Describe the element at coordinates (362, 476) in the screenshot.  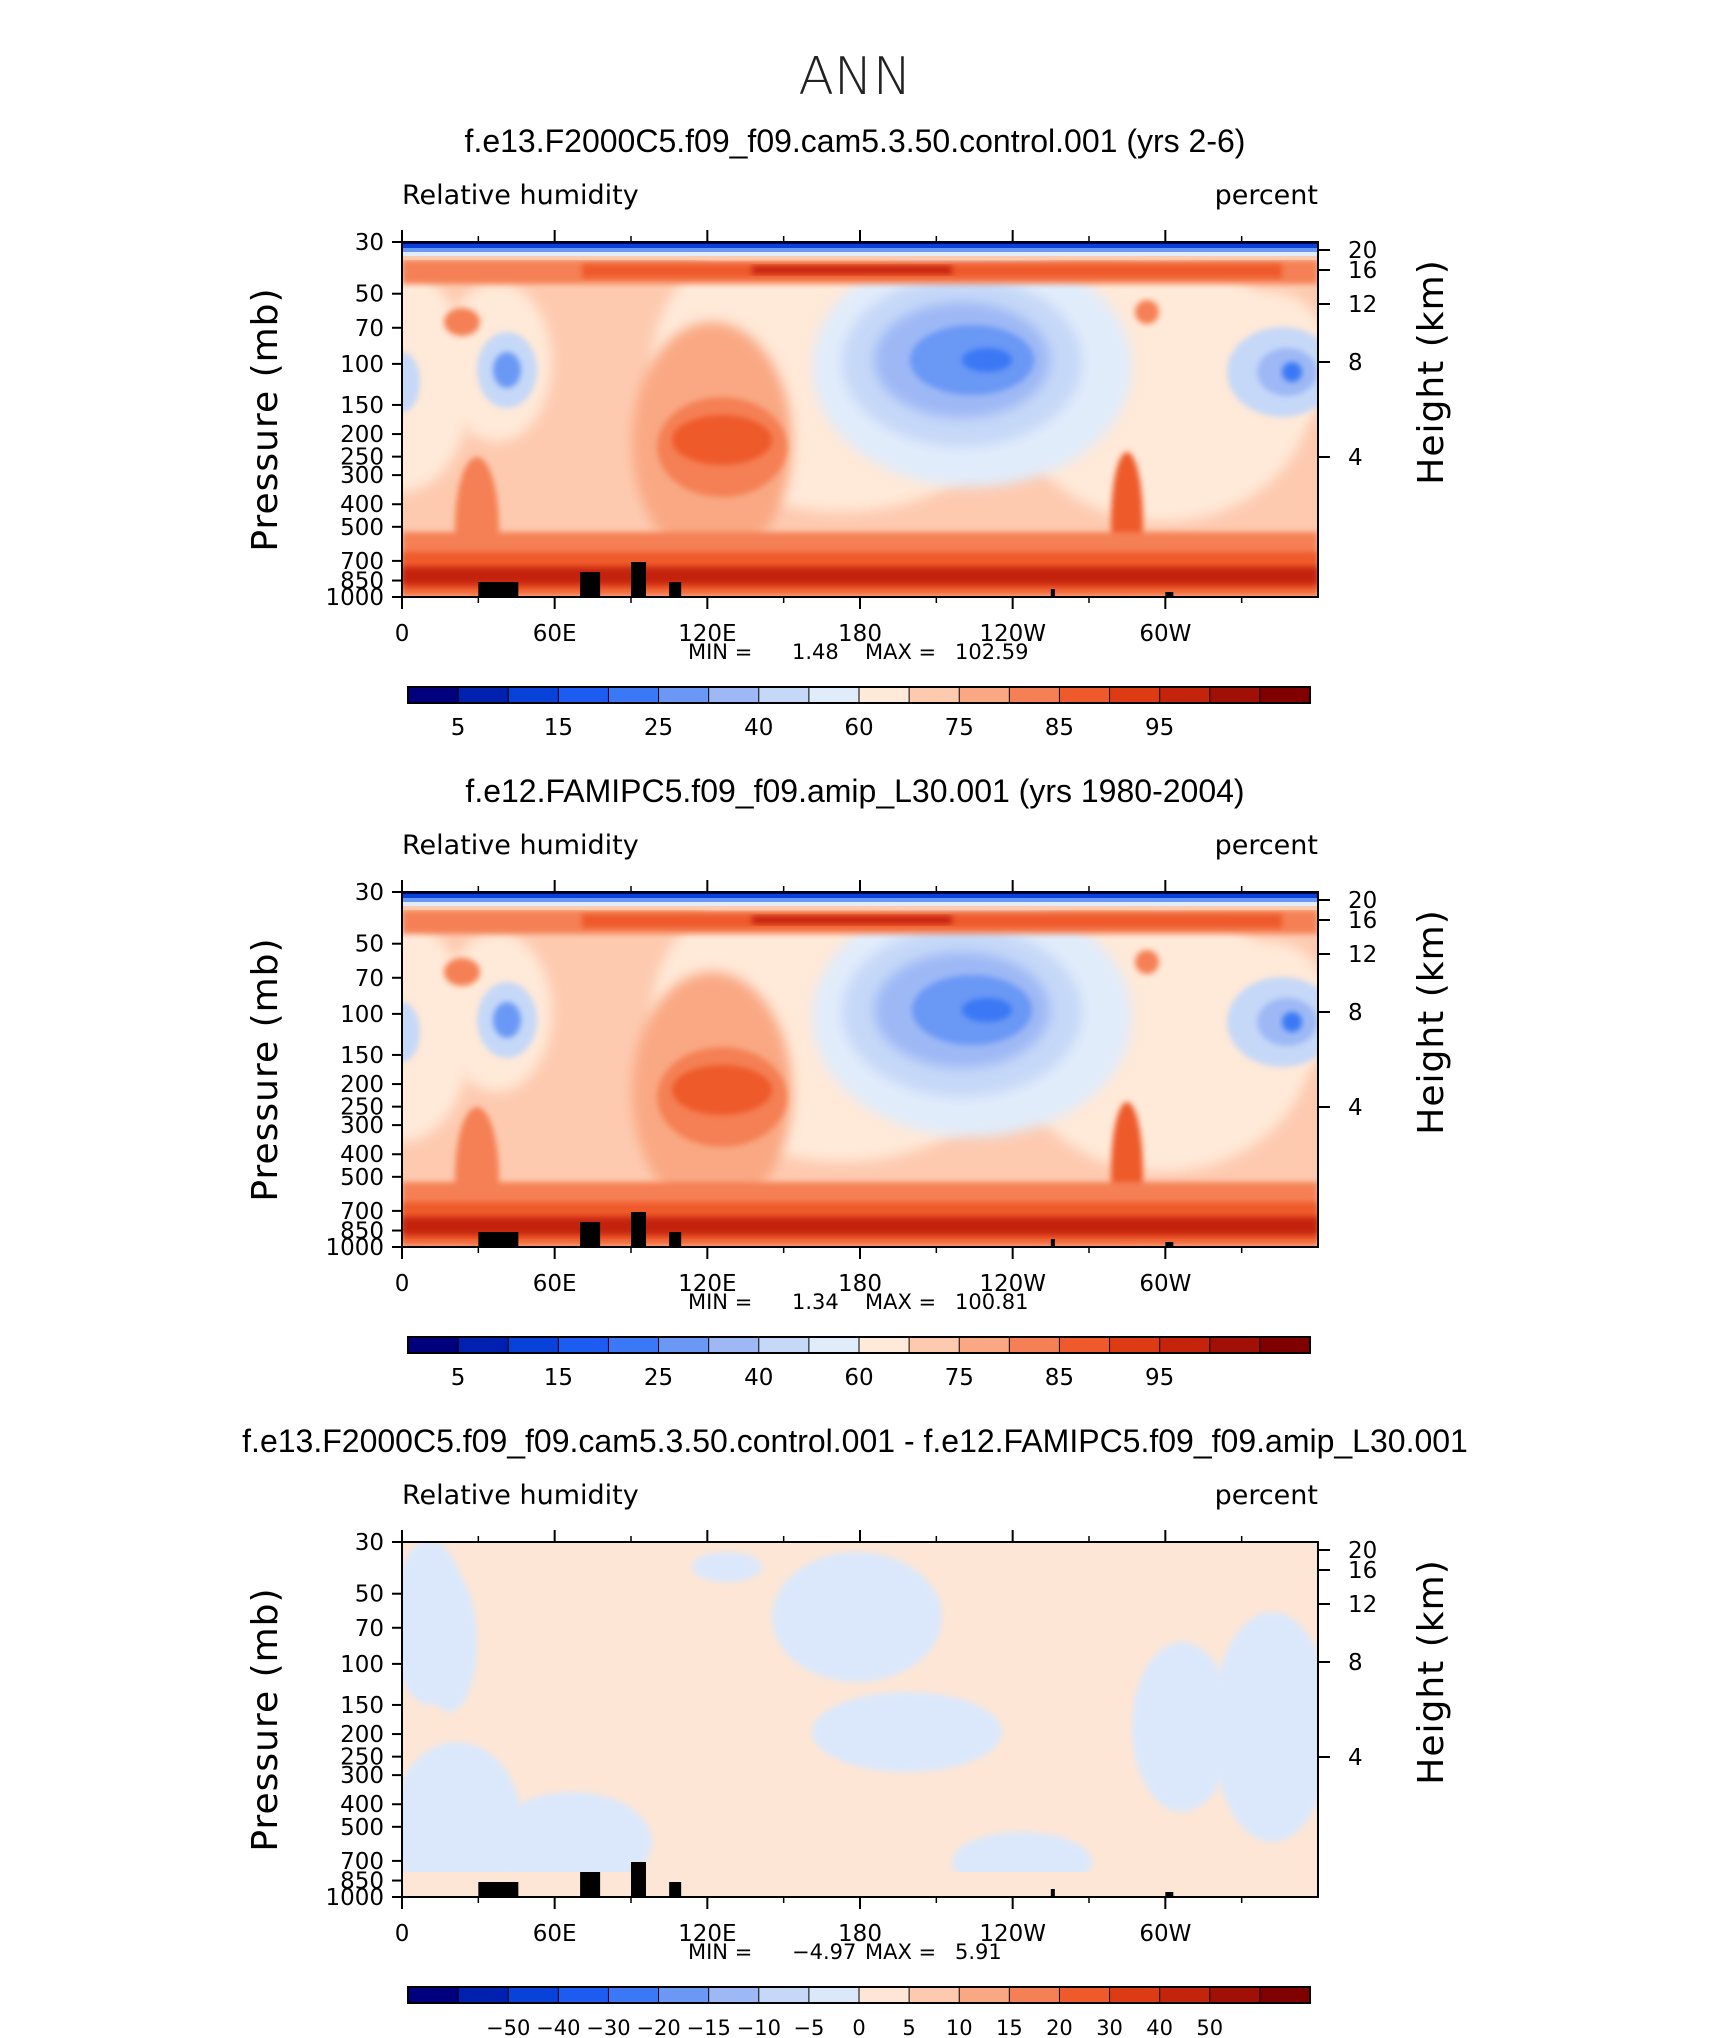
I see `y-tick-label: 300` at that location.